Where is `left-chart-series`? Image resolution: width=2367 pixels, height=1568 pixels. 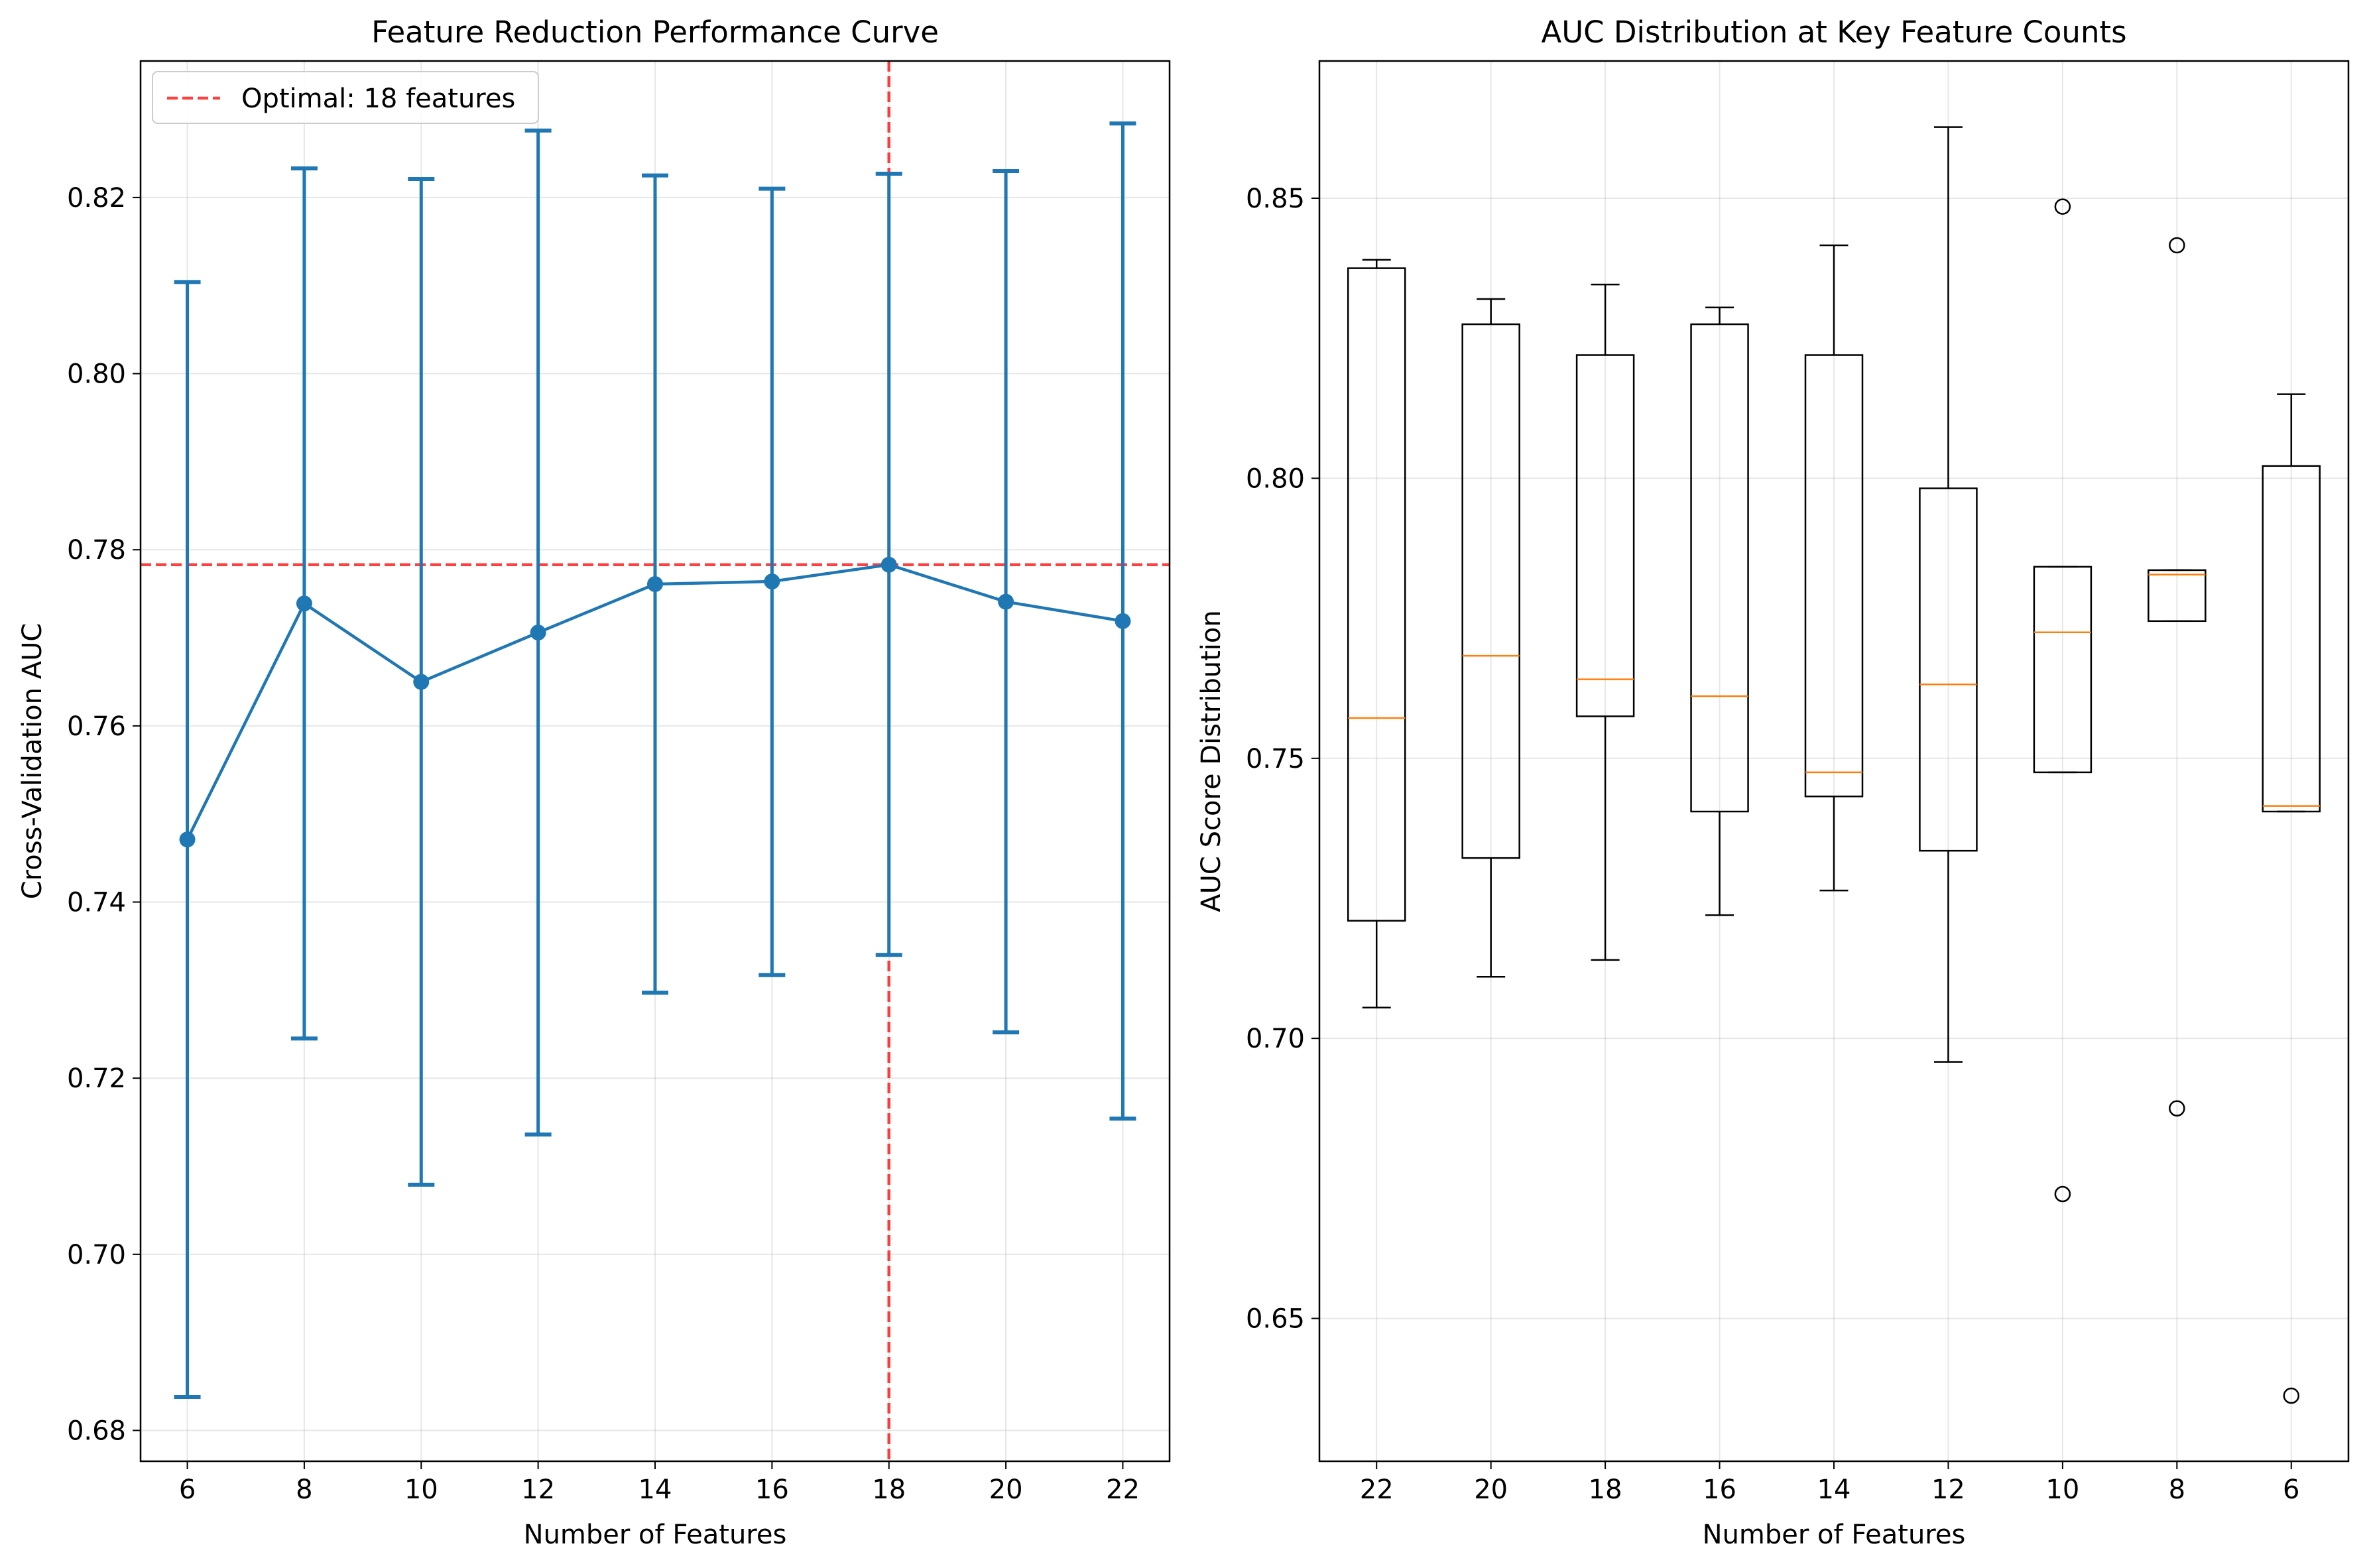
left-chart-series is located at coordinates (655, 702).